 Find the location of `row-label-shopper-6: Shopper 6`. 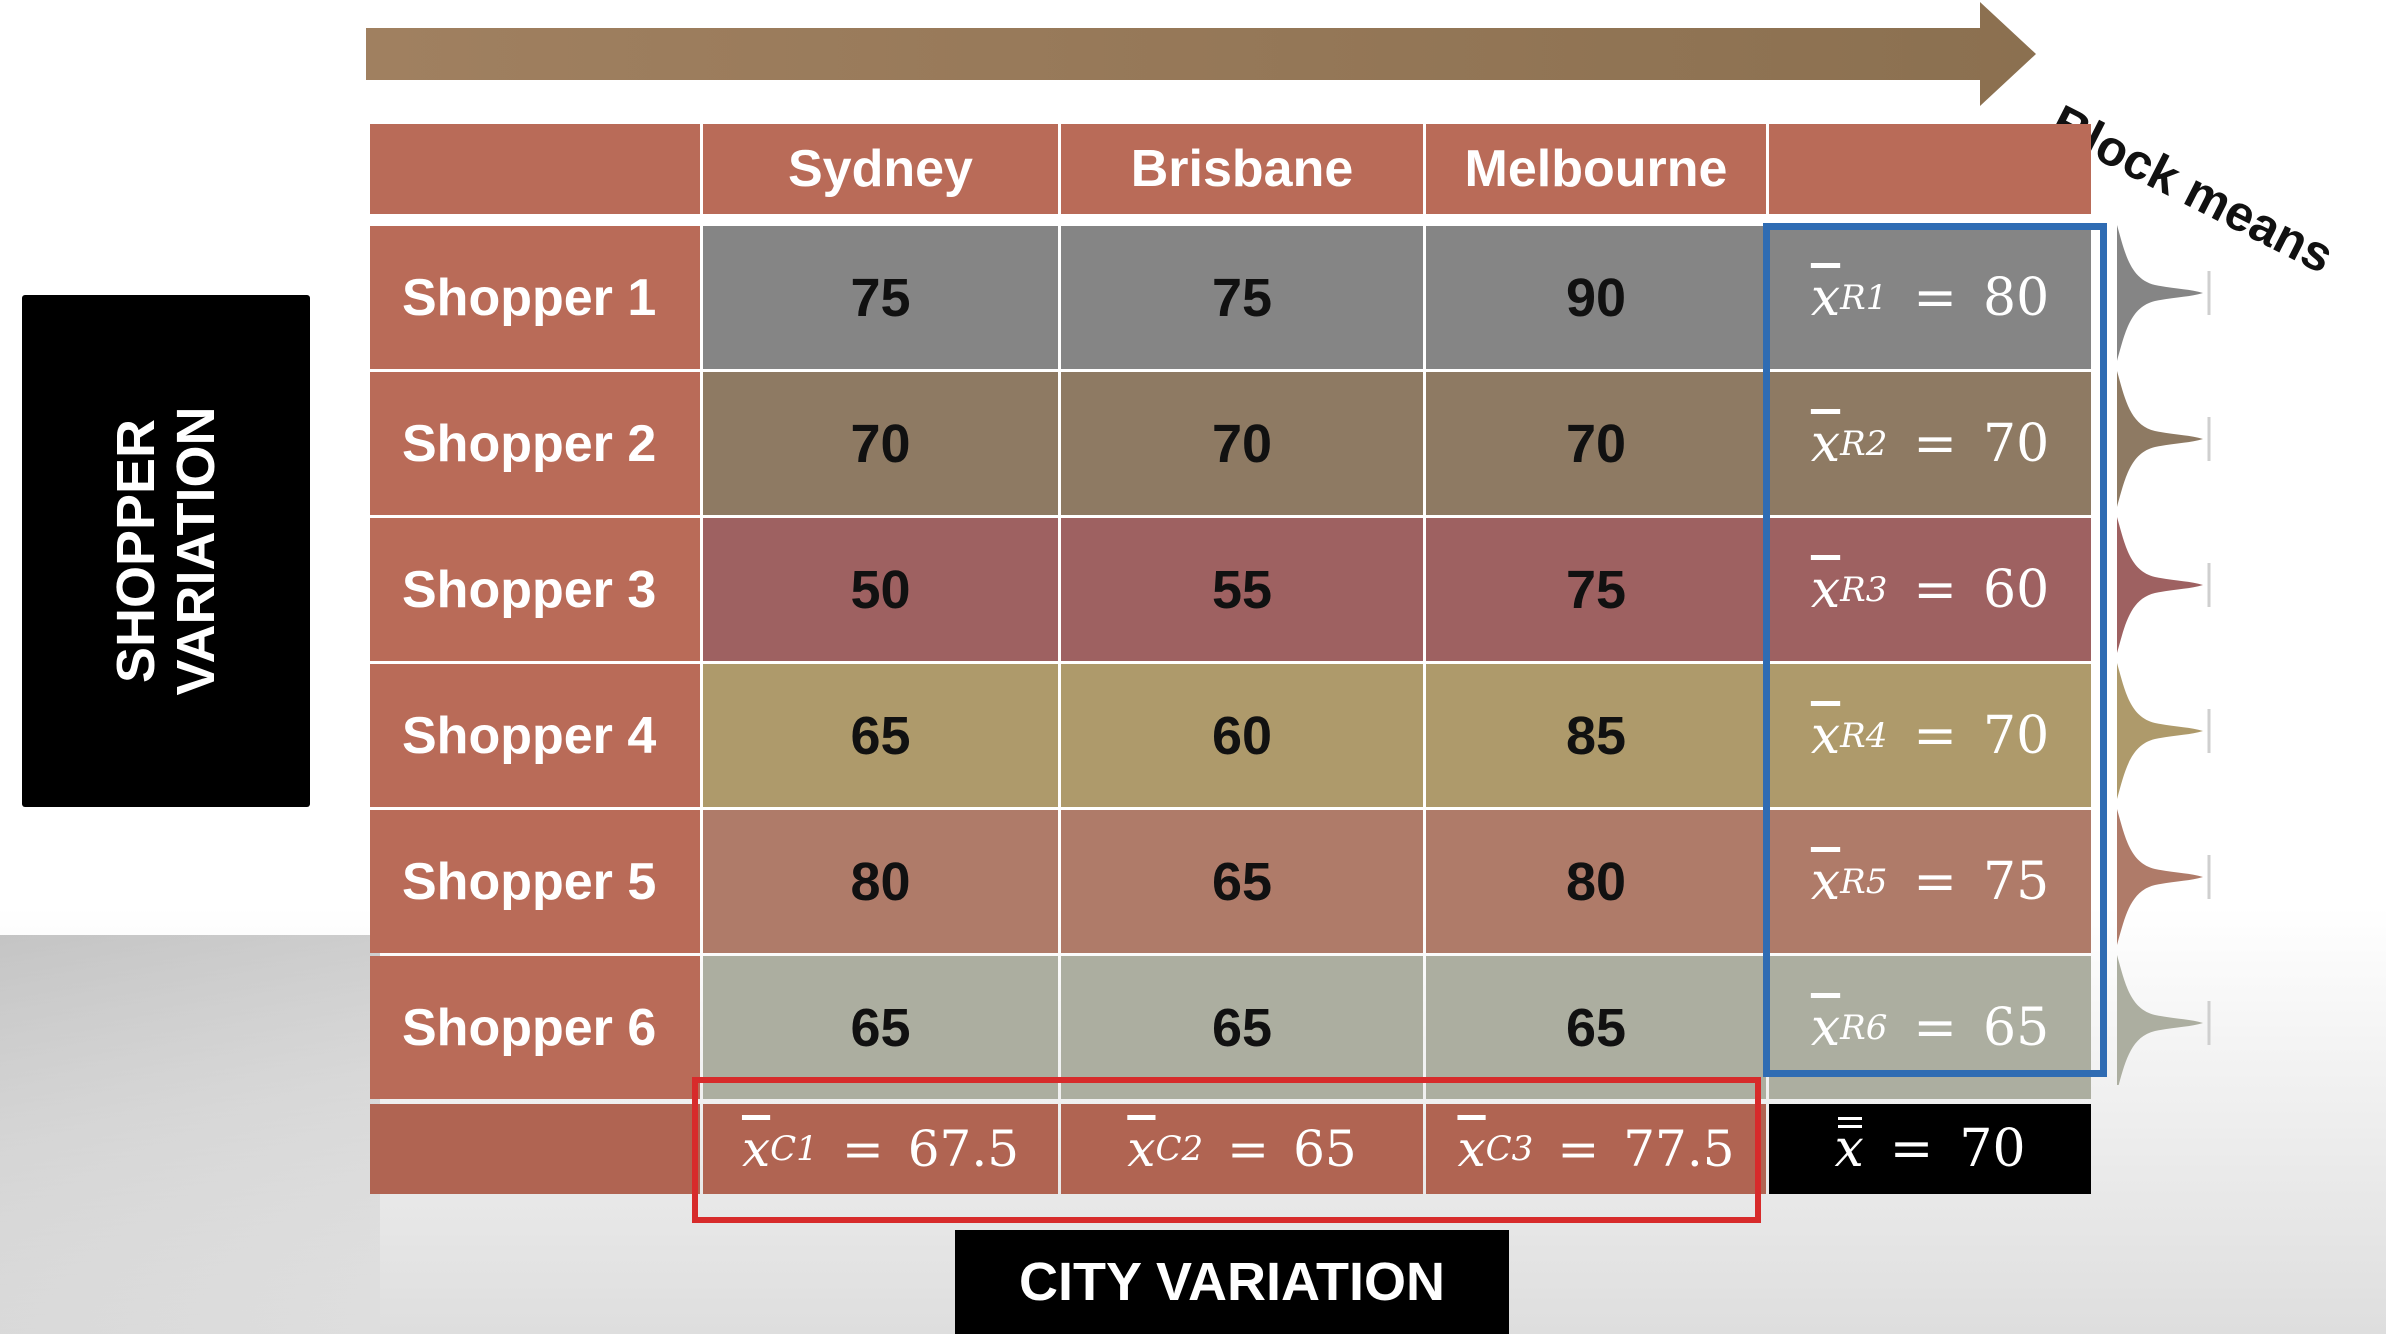

row-label-shopper-6: Shopper 6 is located at coordinates (535, 1027).